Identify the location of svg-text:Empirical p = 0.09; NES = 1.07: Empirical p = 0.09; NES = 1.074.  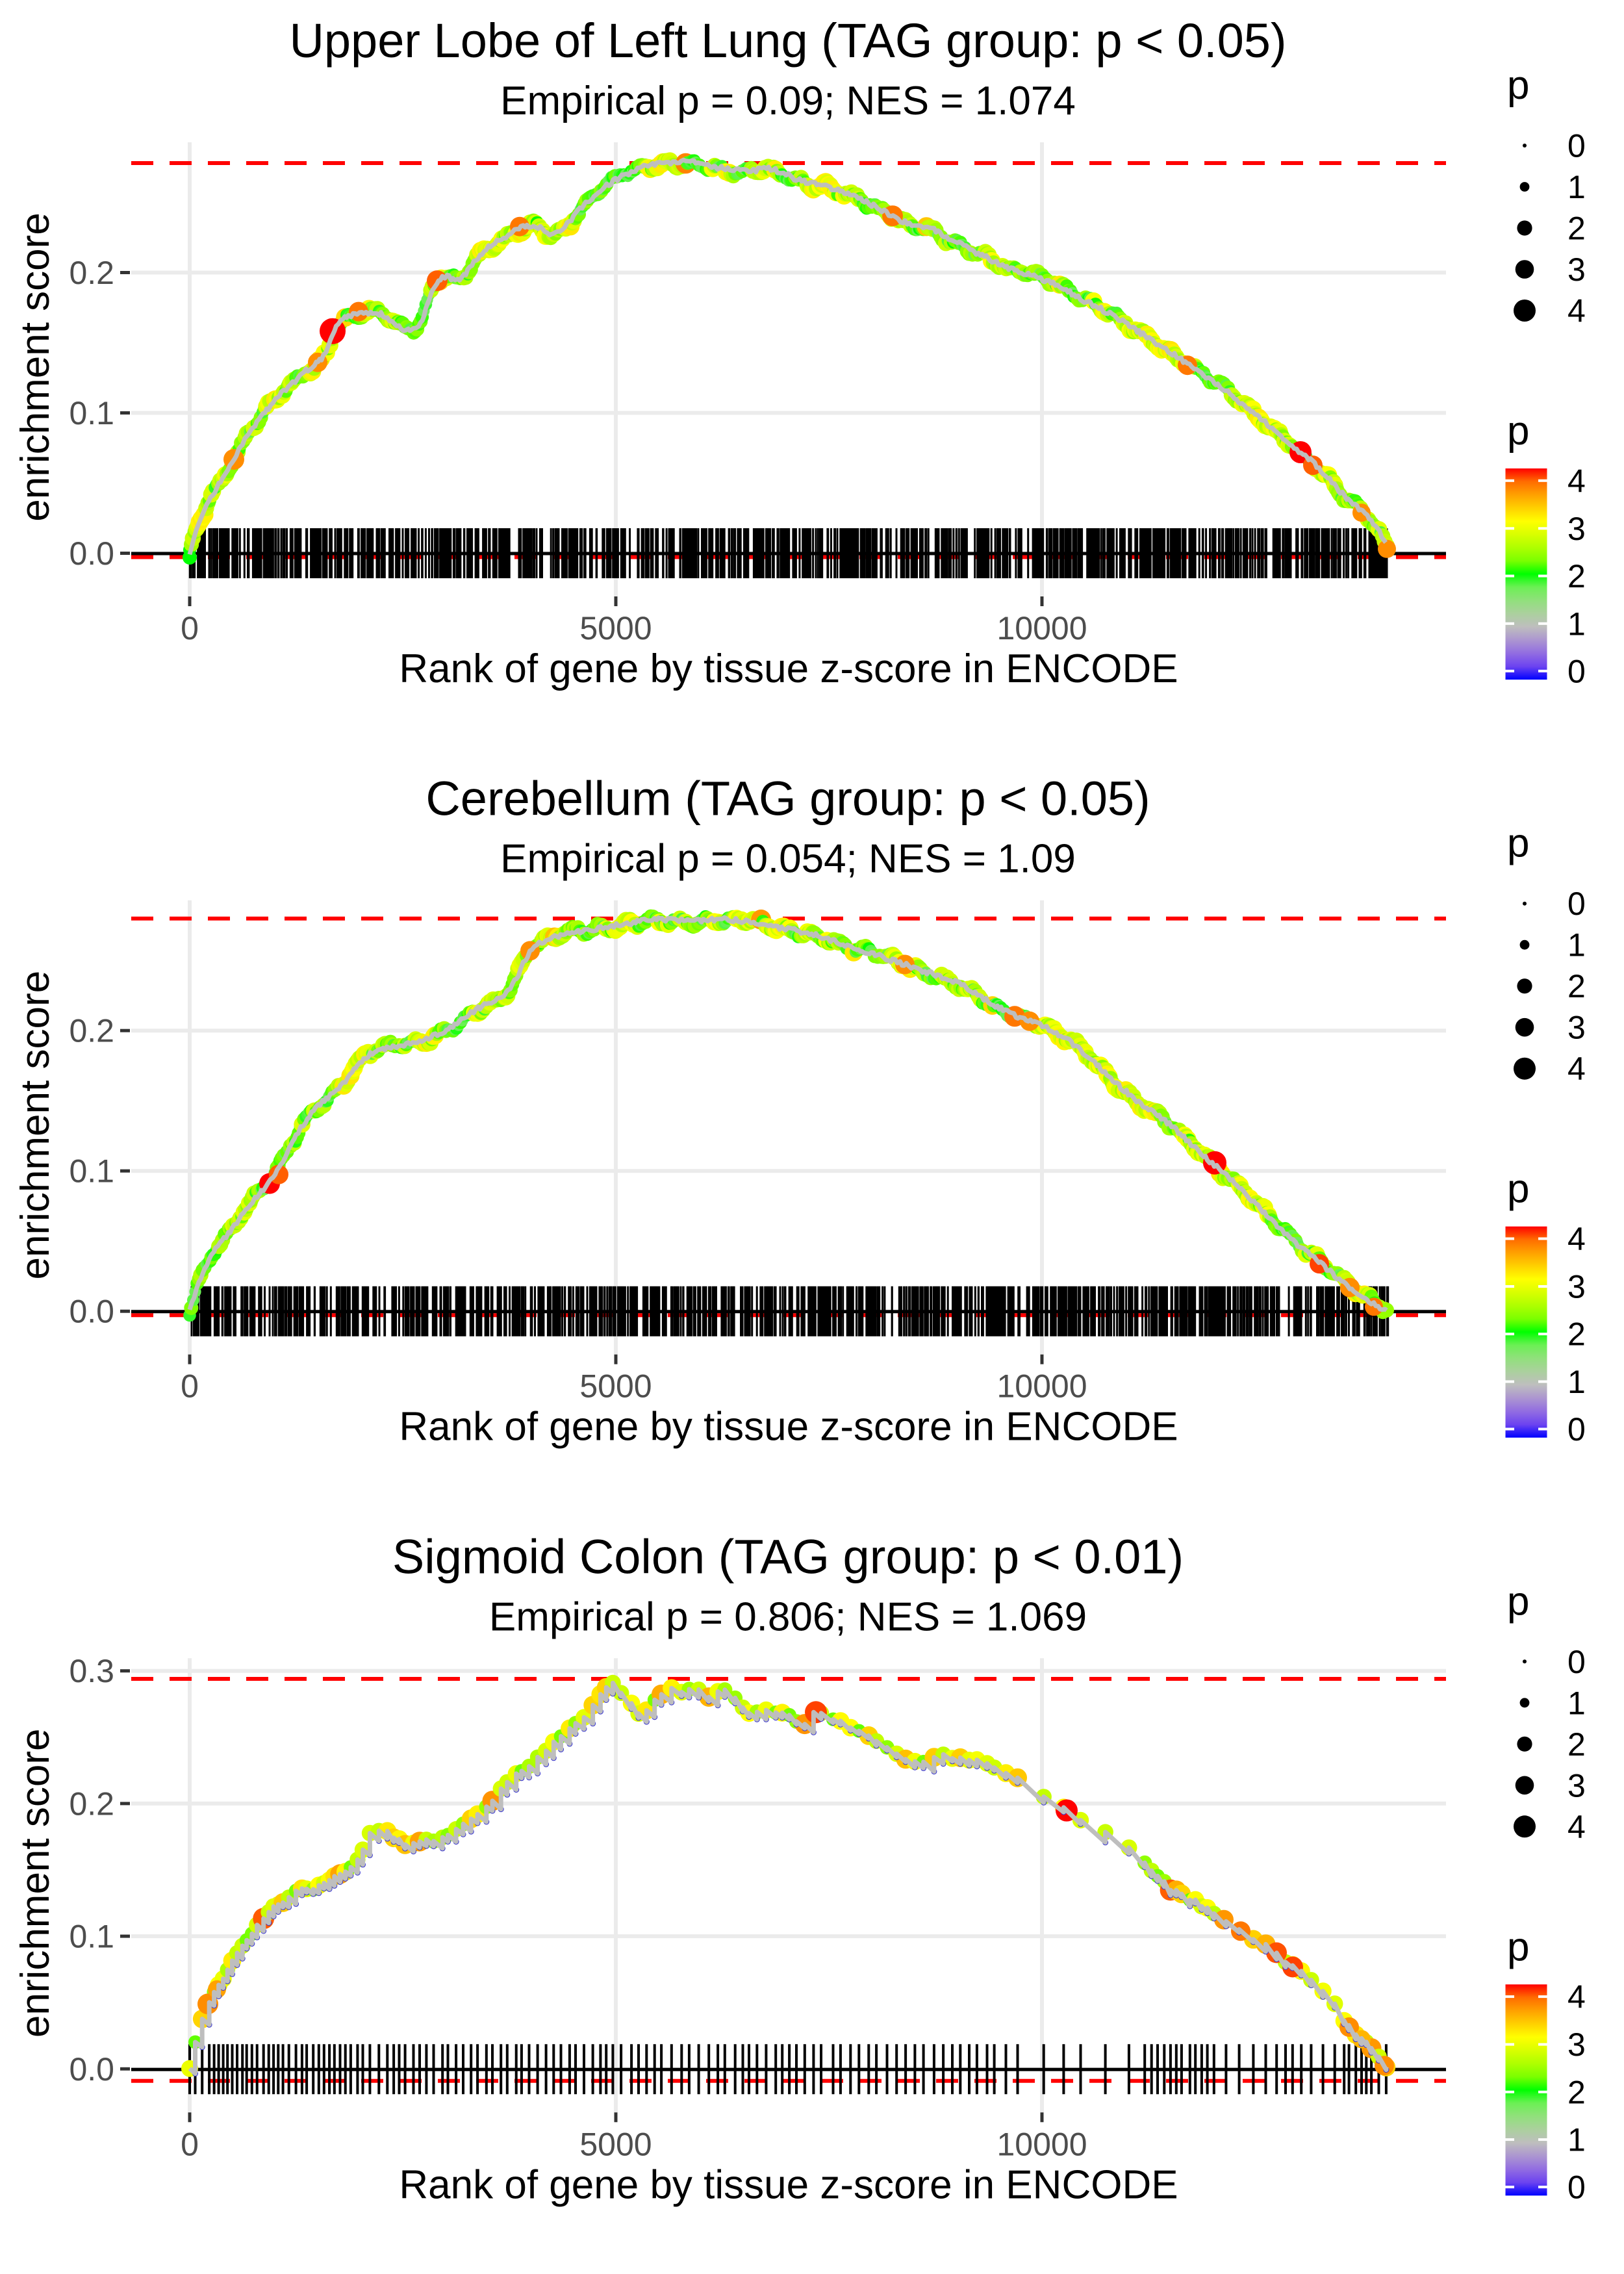
(788, 101).